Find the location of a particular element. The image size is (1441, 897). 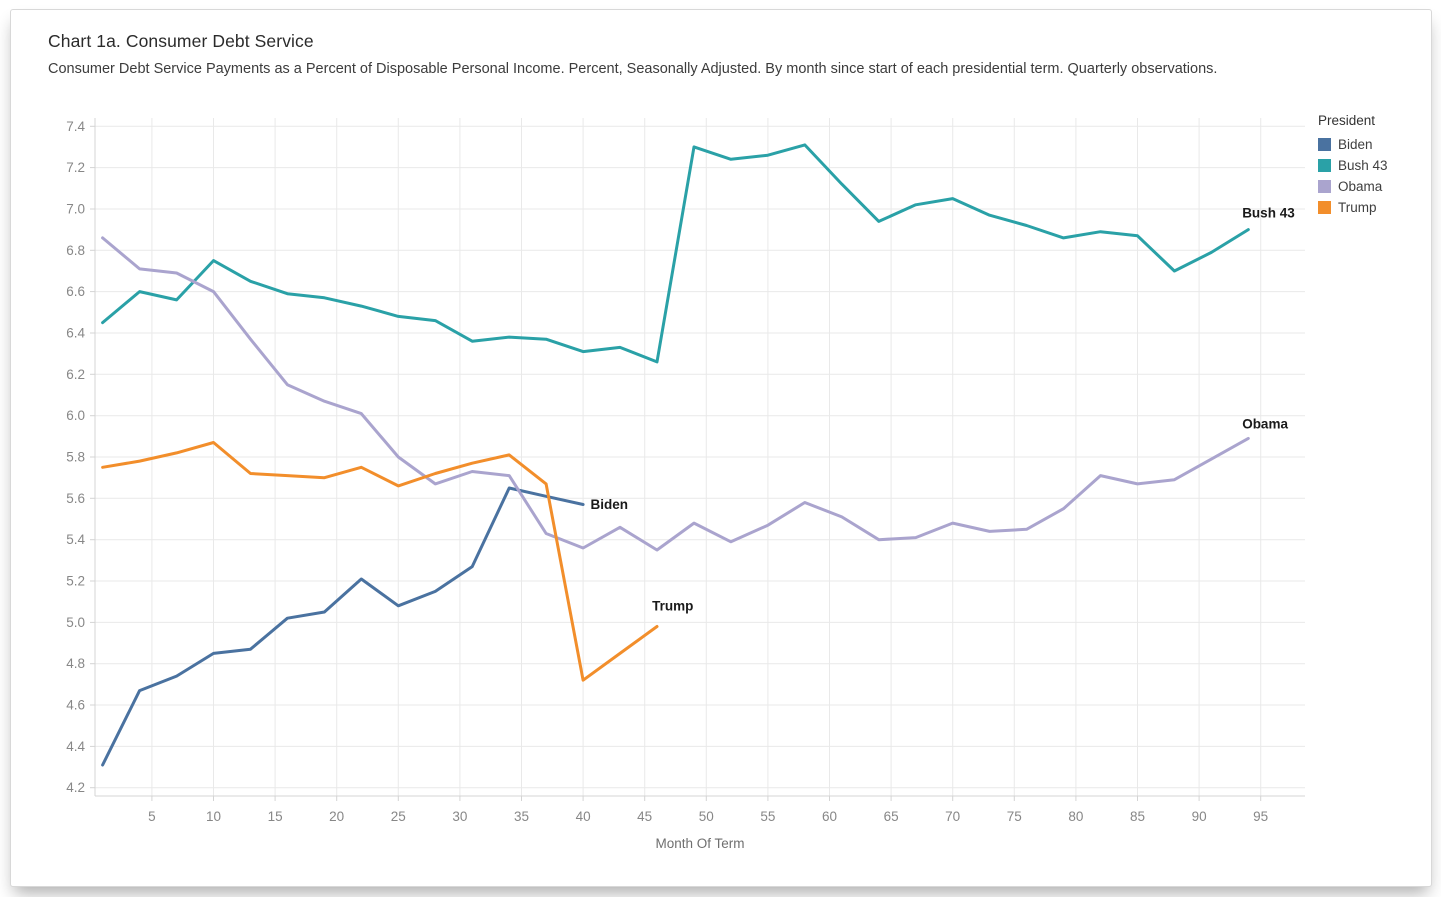

x-tick-label: 95 is located at coordinates (1260, 816).